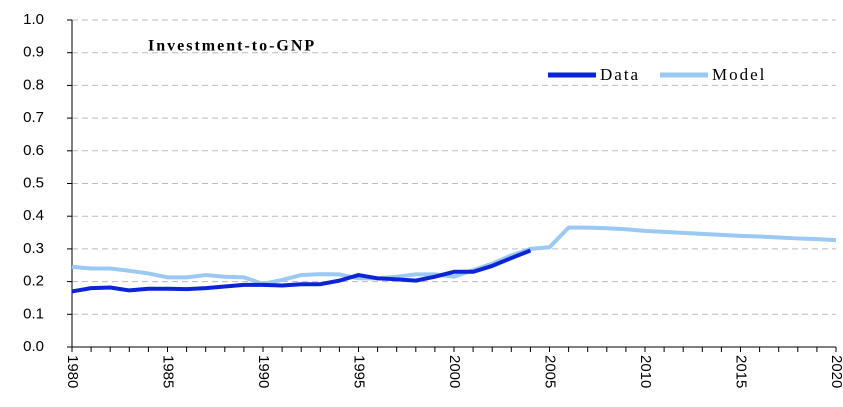 The height and width of the screenshot is (407, 843). Describe the element at coordinates (33, 346) in the screenshot. I see `y-tick-label: 0.0` at that location.